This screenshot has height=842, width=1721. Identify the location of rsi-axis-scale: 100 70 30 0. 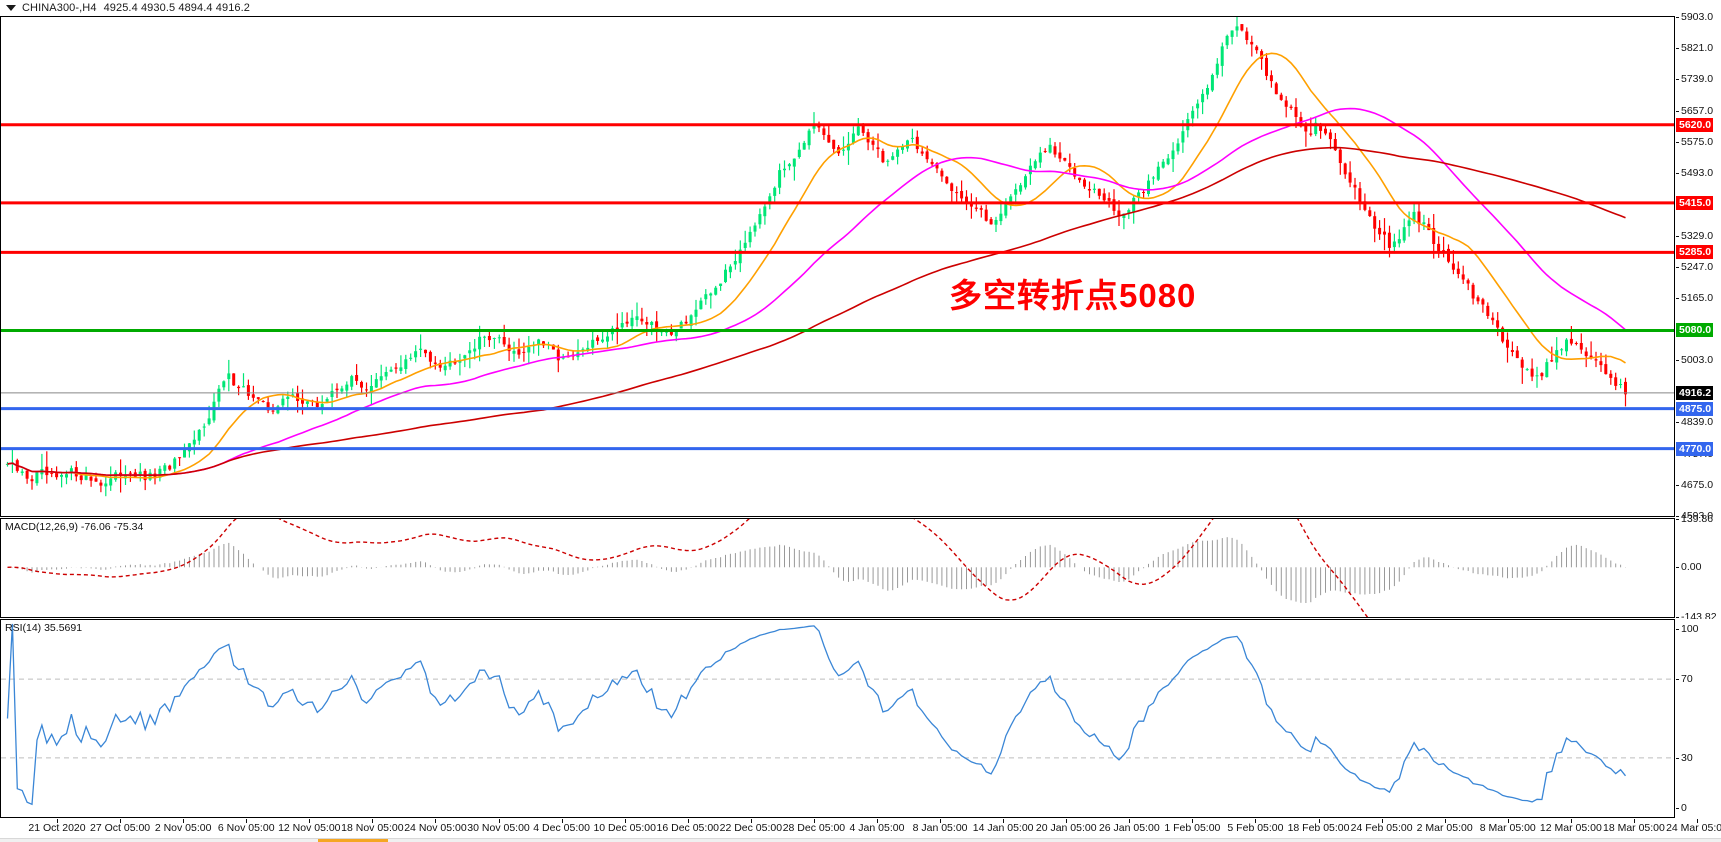
(1698, 718).